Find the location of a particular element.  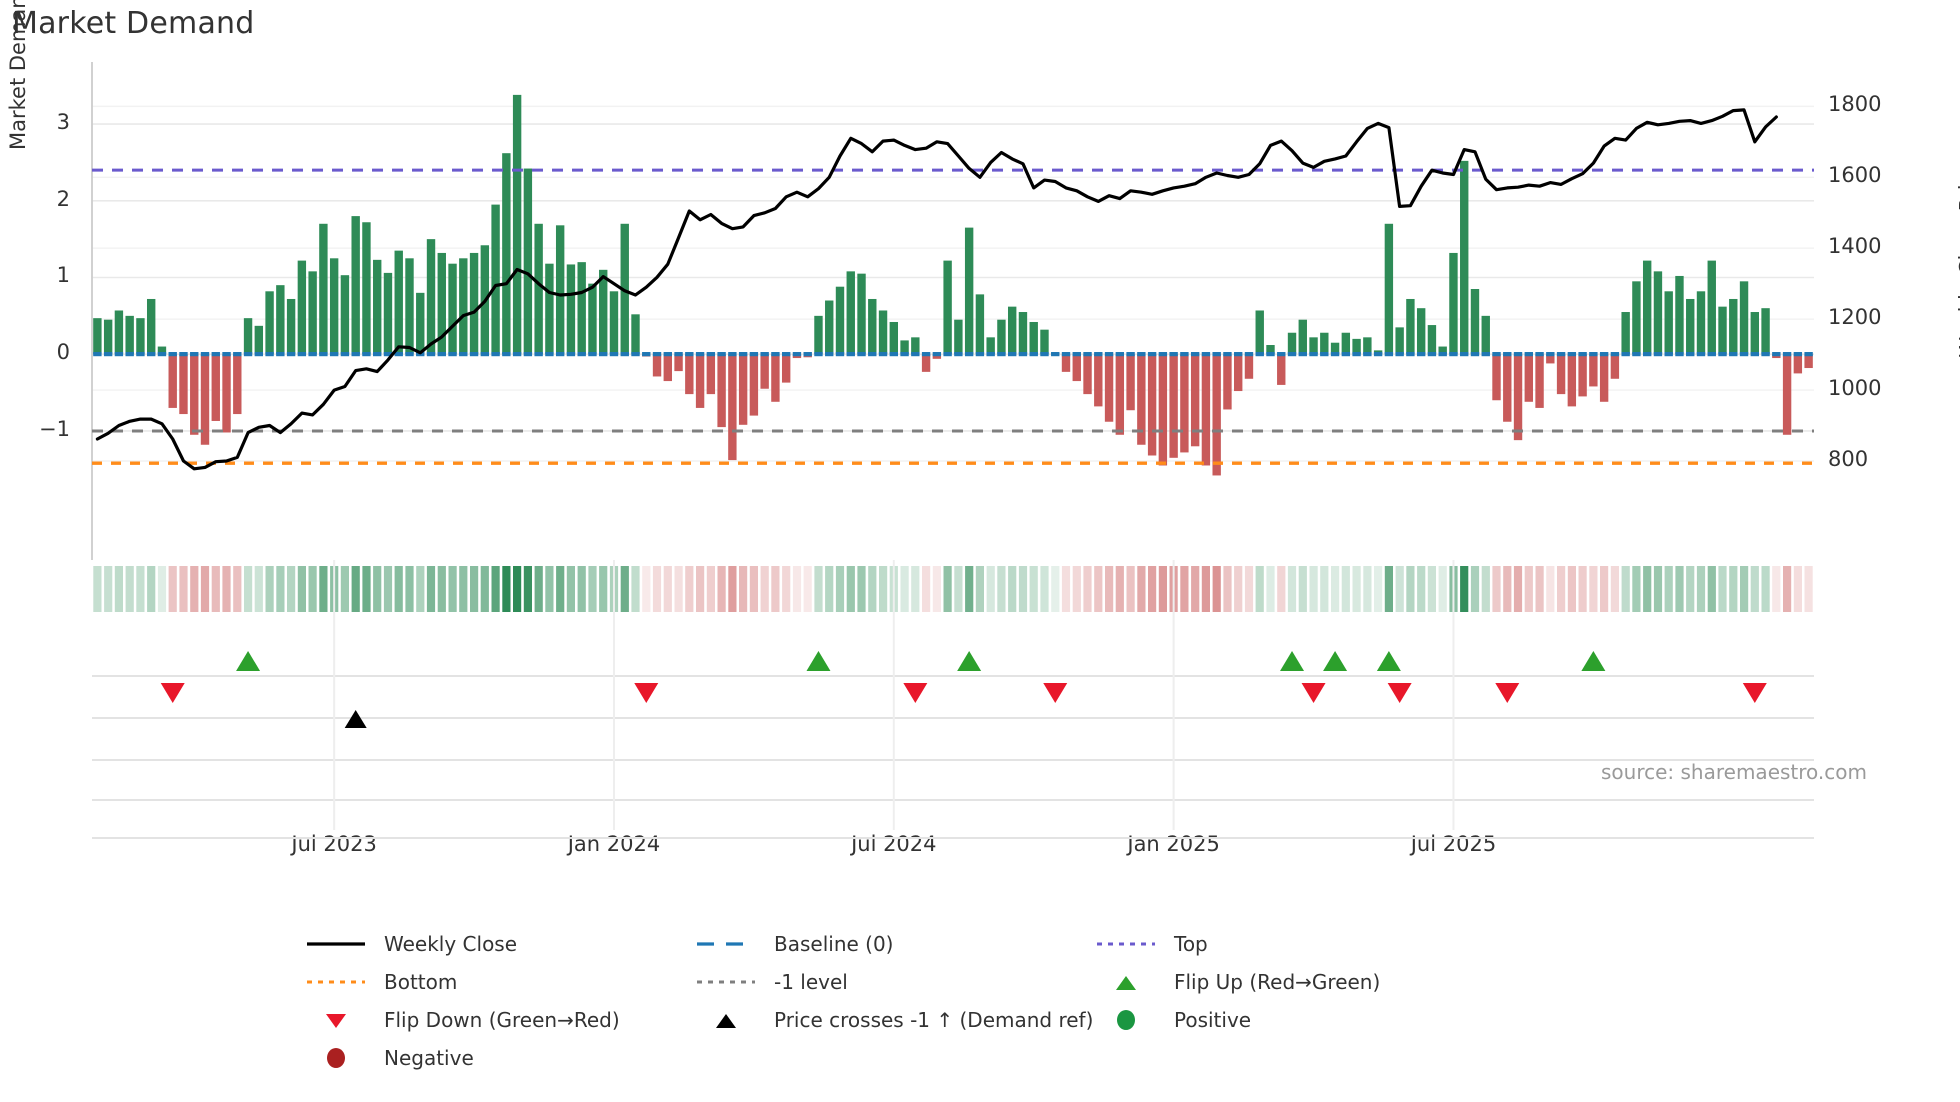

x-tick-label: Jul 2024 is located at coordinates (894, 844).